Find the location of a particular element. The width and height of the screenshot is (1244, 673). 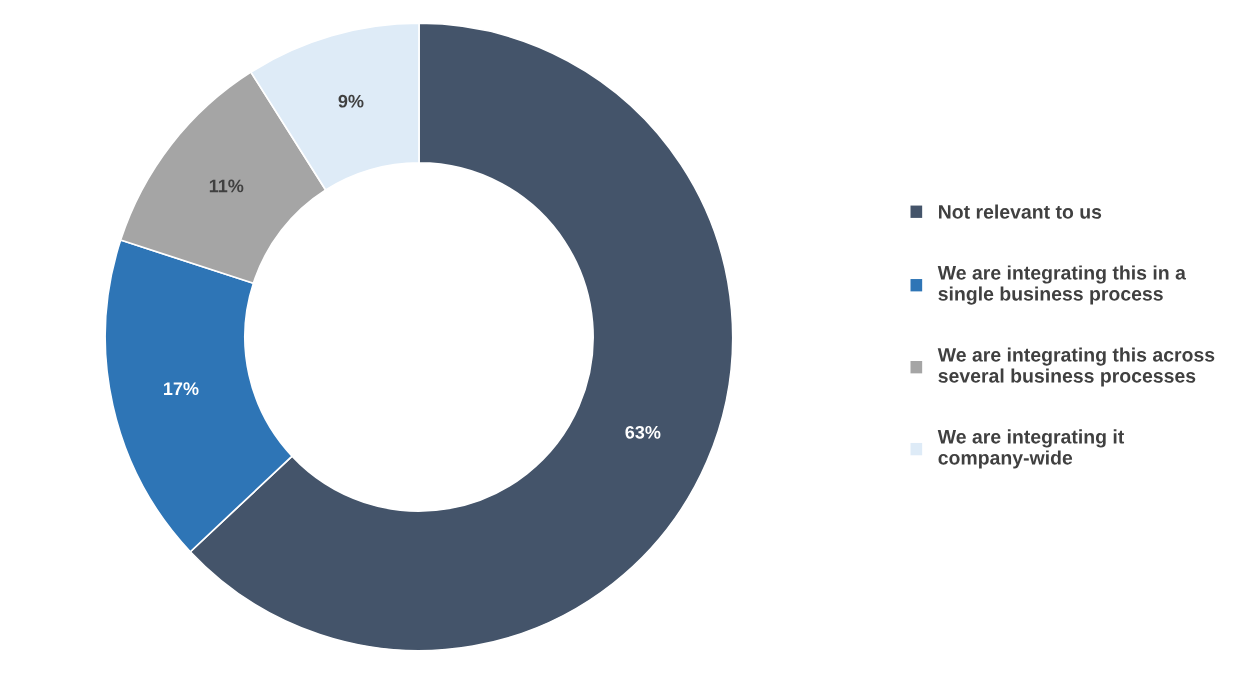

legend-label: We are integrating it company-wide is located at coordinates (1031, 449).